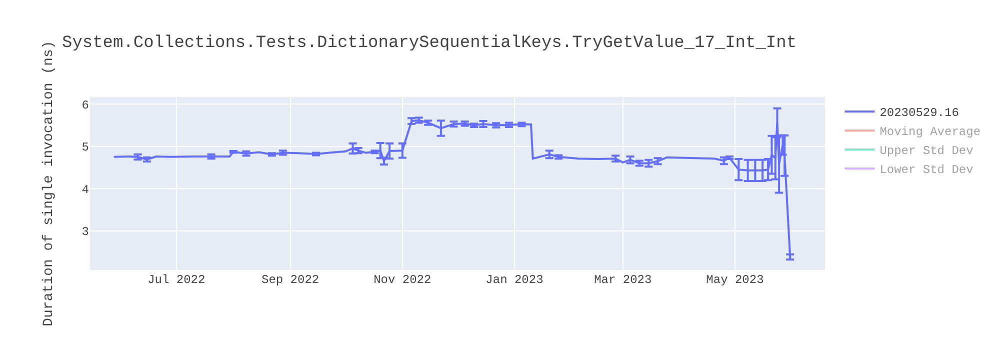  What do you see at coordinates (49, 183) in the screenshot?
I see `y-axis-title: Duration of single invocation (ns)` at bounding box center [49, 183].